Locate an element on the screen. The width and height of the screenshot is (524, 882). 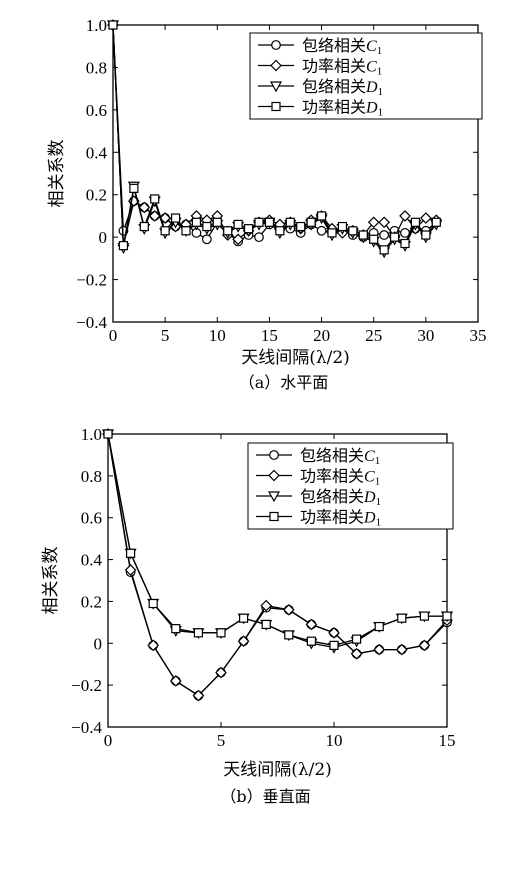
legend-label: 功率相关D1 is located at coordinates (342, 108).